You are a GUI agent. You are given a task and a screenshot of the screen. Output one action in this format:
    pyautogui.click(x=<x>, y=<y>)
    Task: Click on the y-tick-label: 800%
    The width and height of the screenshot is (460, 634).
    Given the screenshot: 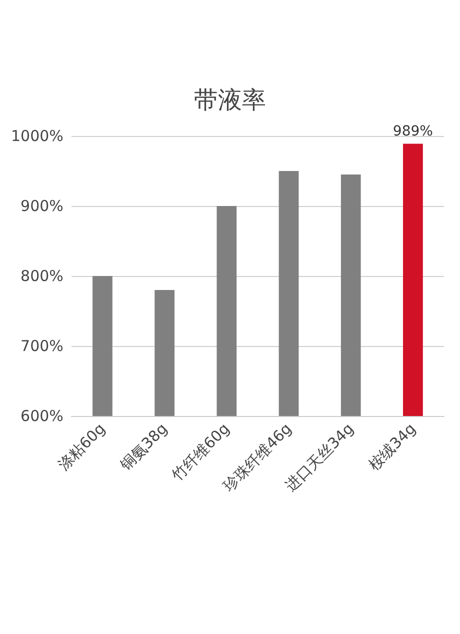 What is the action you would take?
    pyautogui.click(x=42, y=276)
    